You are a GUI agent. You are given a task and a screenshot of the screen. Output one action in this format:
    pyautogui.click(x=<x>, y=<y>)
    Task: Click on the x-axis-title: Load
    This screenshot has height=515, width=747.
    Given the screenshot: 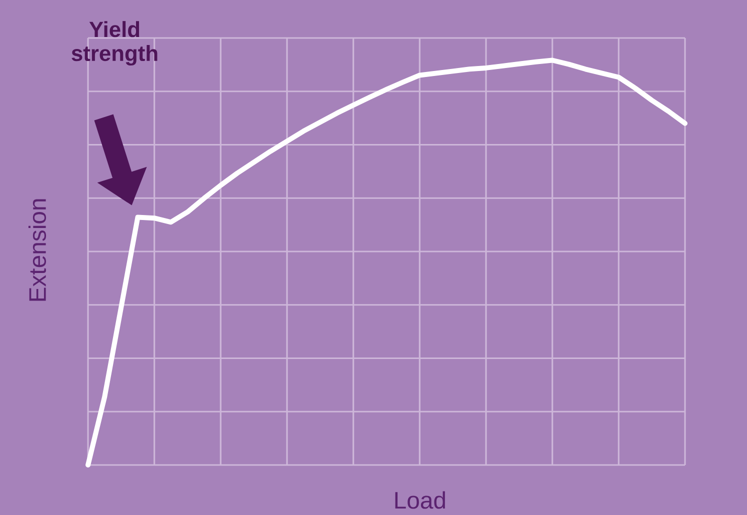 What is the action you would take?
    pyautogui.click(x=420, y=500)
    